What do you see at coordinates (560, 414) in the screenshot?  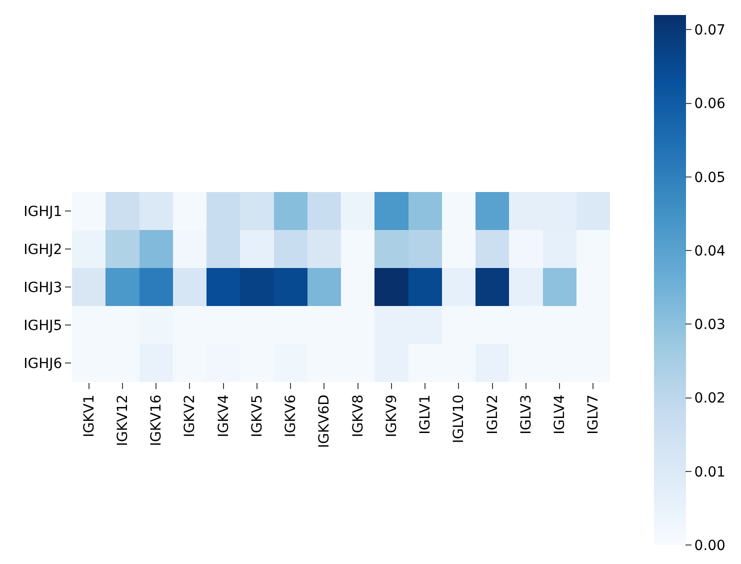 I see `x-tick-label: IGLV4` at bounding box center [560, 414].